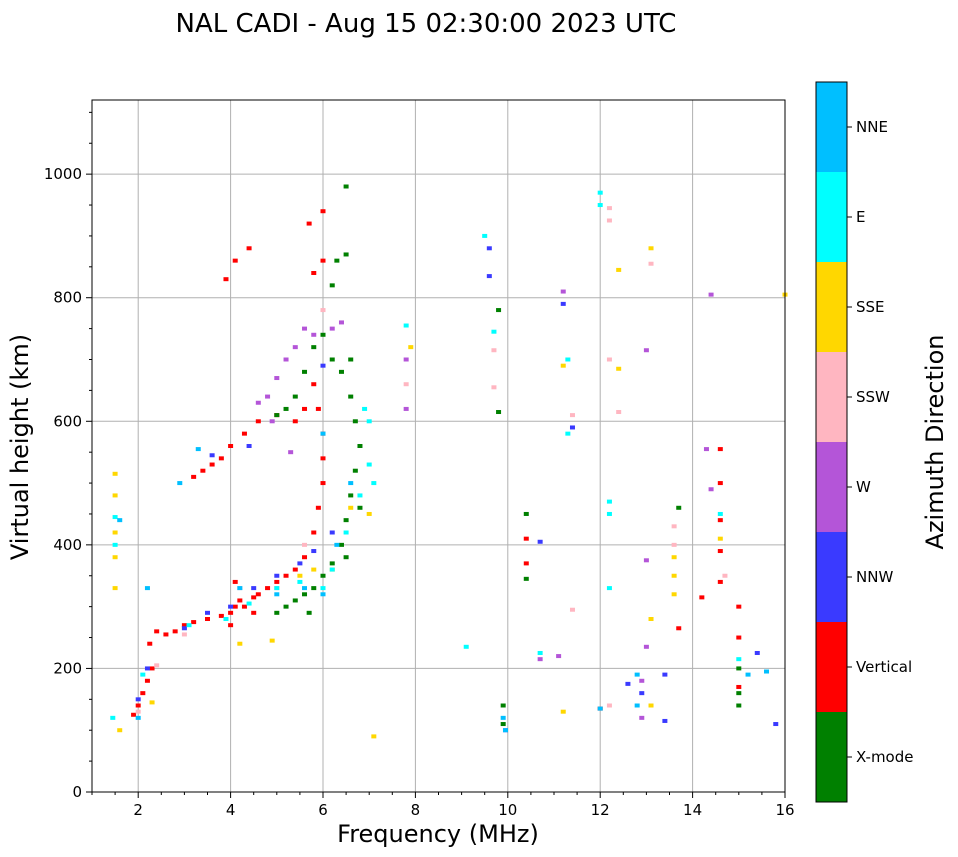 The image size is (958, 857). What do you see at coordinates (67, 545) in the screenshot?
I see `y-tick-label: 400` at bounding box center [67, 545].